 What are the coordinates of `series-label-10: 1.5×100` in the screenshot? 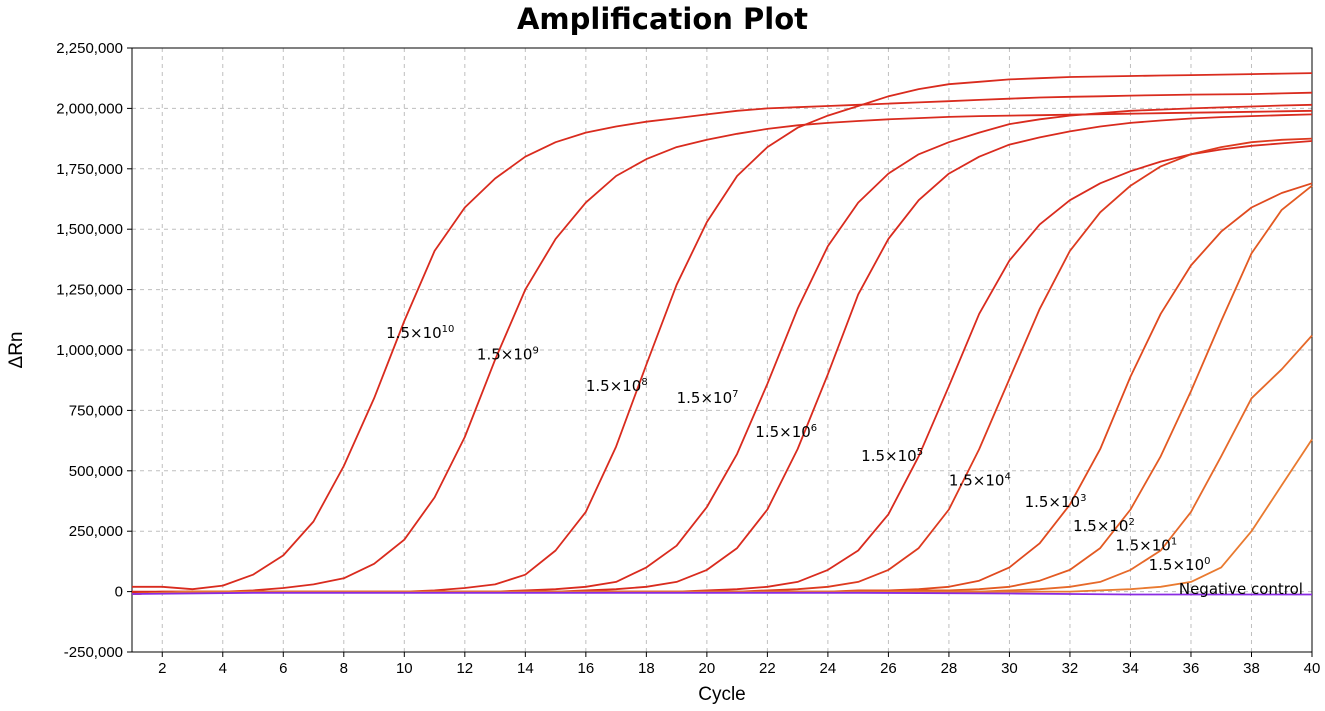 It's located at (1180, 565).